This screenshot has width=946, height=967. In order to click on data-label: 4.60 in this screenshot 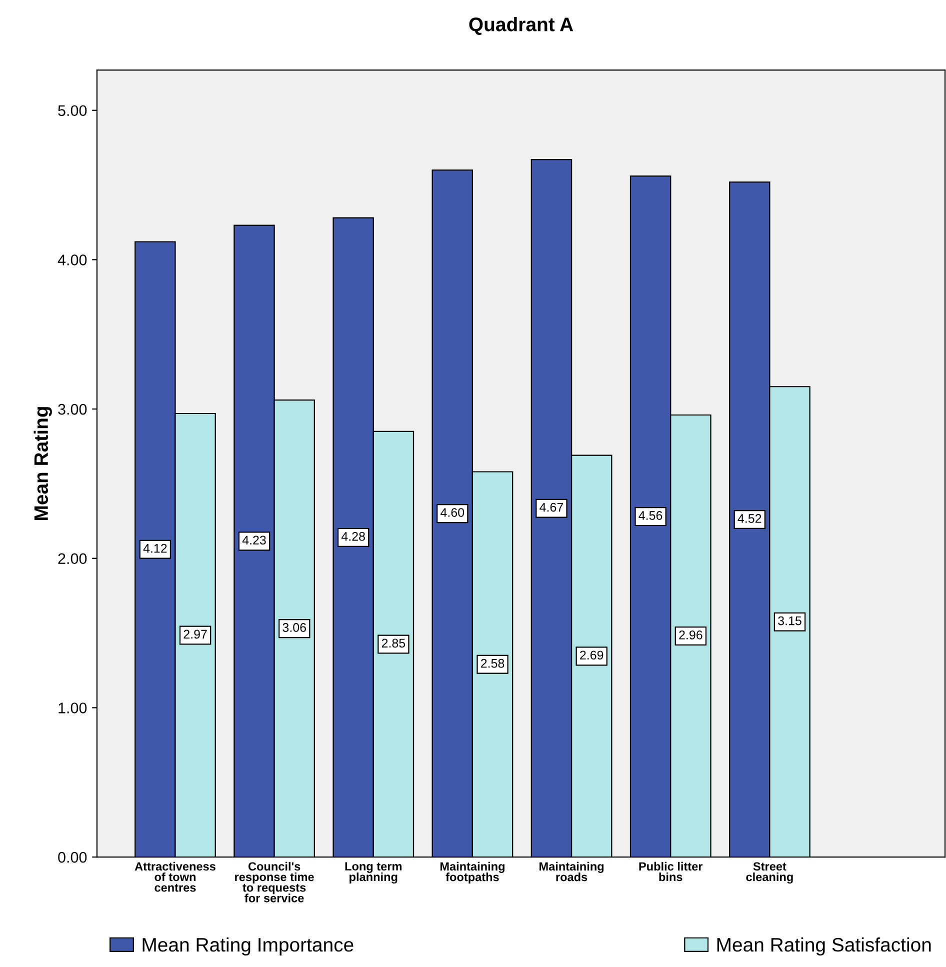, I will do `click(452, 512)`.